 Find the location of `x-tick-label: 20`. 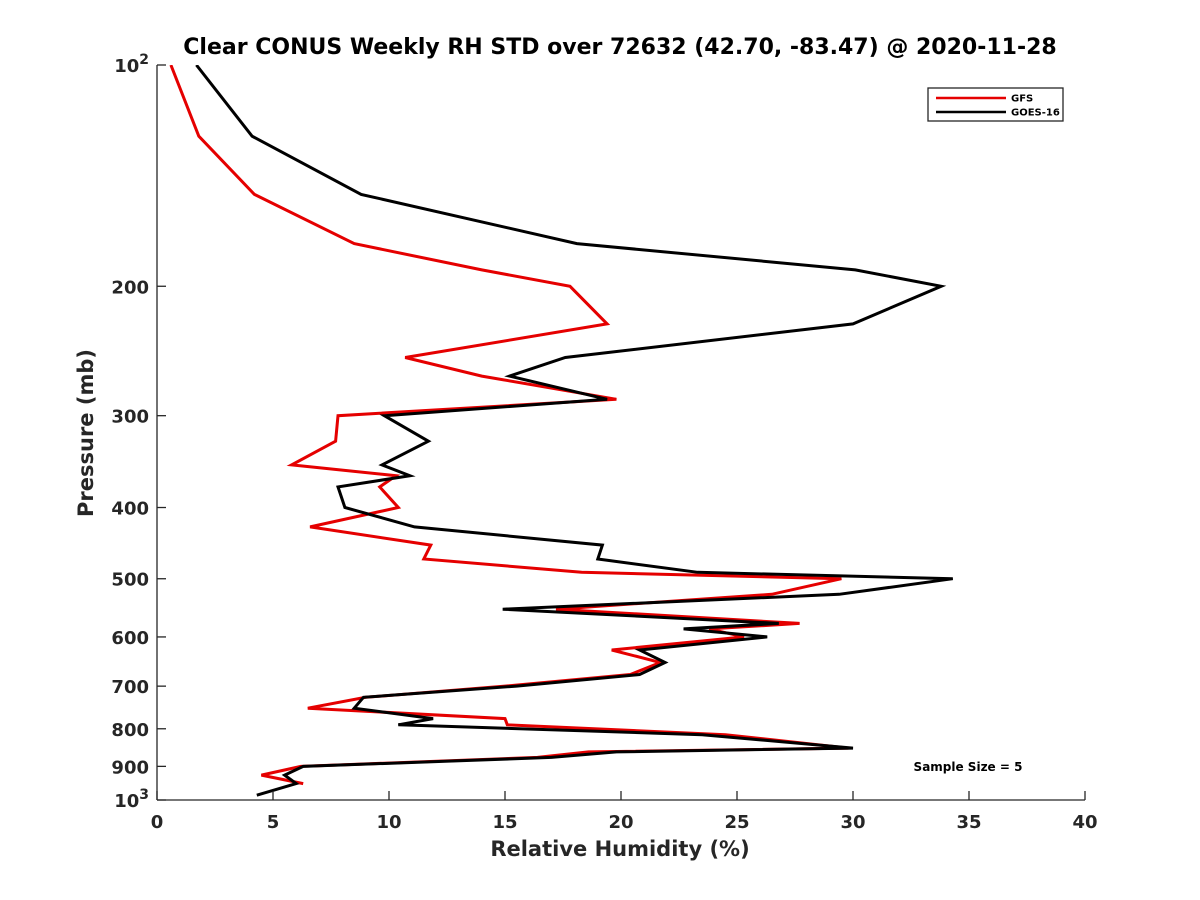

x-tick-label: 20 is located at coordinates (620, 822).